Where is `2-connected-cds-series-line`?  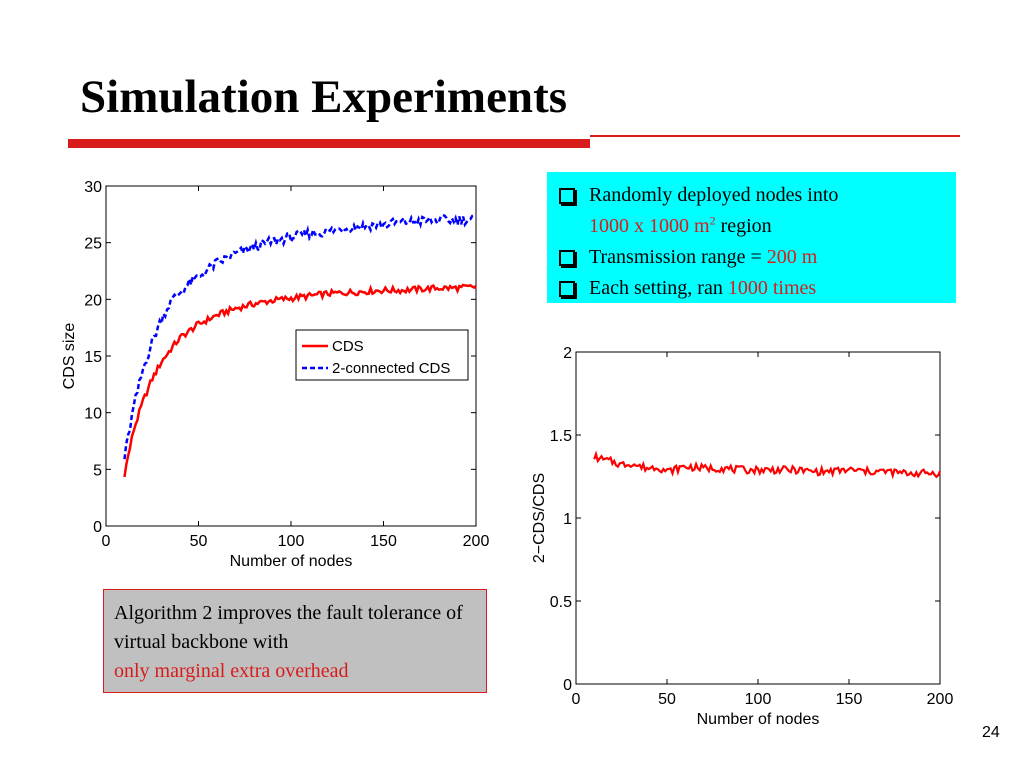
2-connected-cds-series-line is located at coordinates (300, 336).